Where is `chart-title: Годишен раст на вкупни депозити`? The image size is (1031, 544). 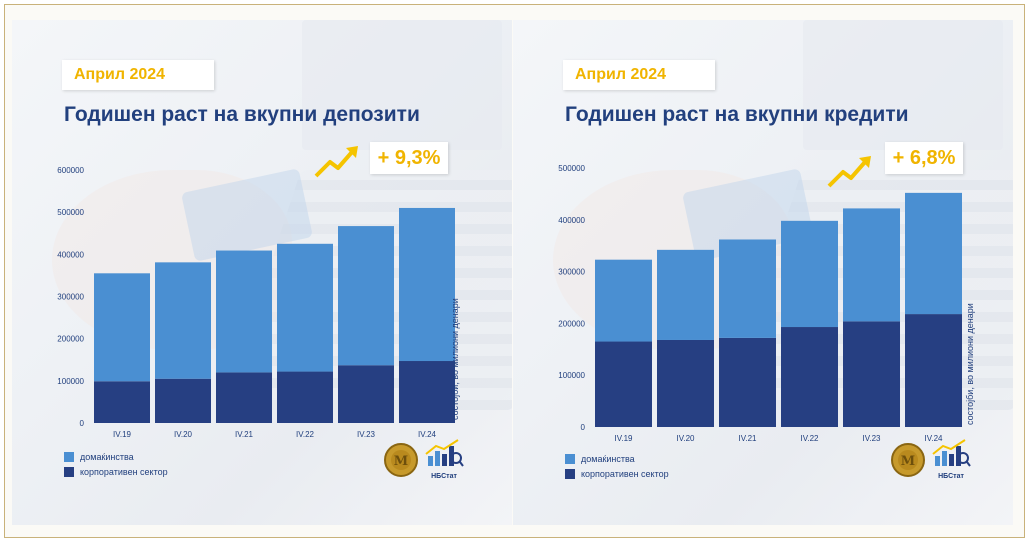
chart-title: Годишен раст на вкупни депозити is located at coordinates (242, 114).